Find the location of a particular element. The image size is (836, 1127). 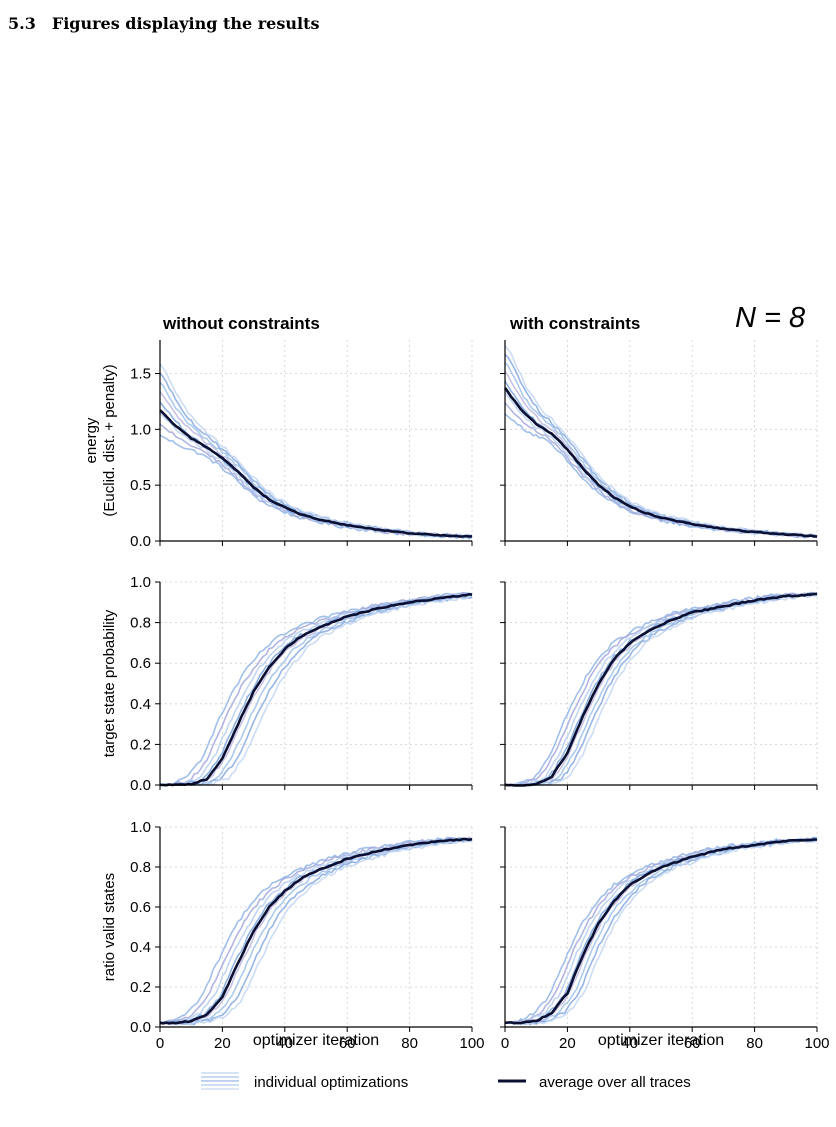

n-label: N = 8 is located at coordinates (770, 318).